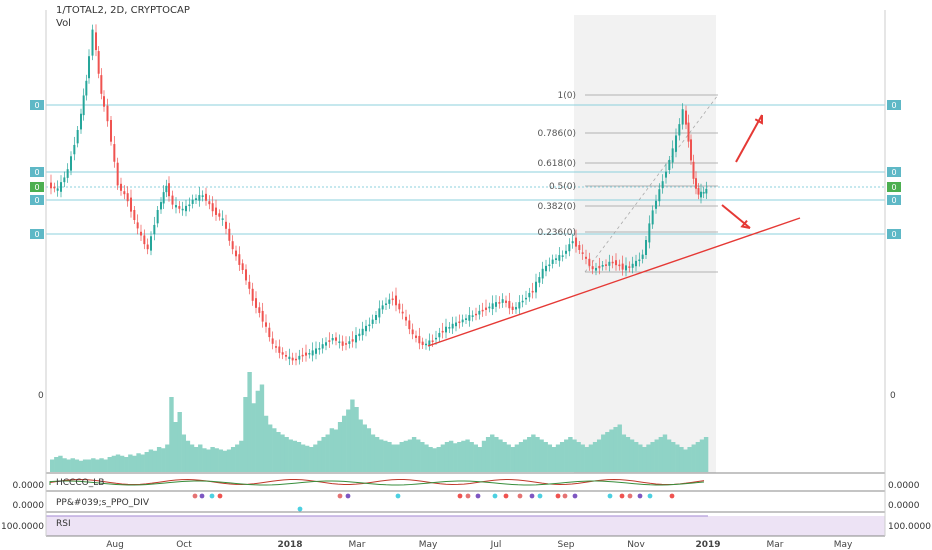 The width and height of the screenshot is (932, 550). What do you see at coordinates (562, 187) in the screenshot?
I see `fib-label: 0.5(0)` at bounding box center [562, 187].